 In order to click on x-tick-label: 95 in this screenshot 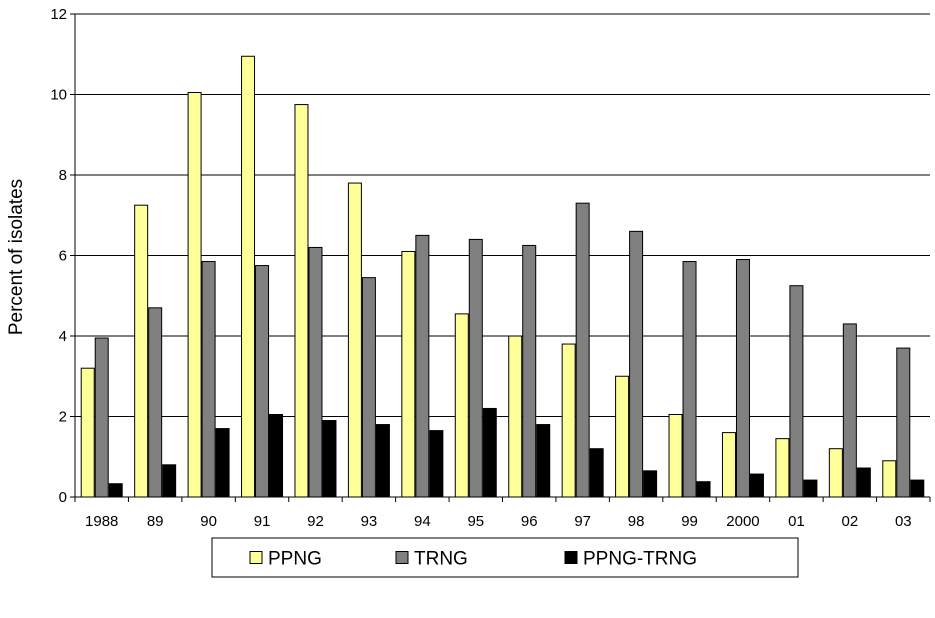, I will do `click(475, 521)`.